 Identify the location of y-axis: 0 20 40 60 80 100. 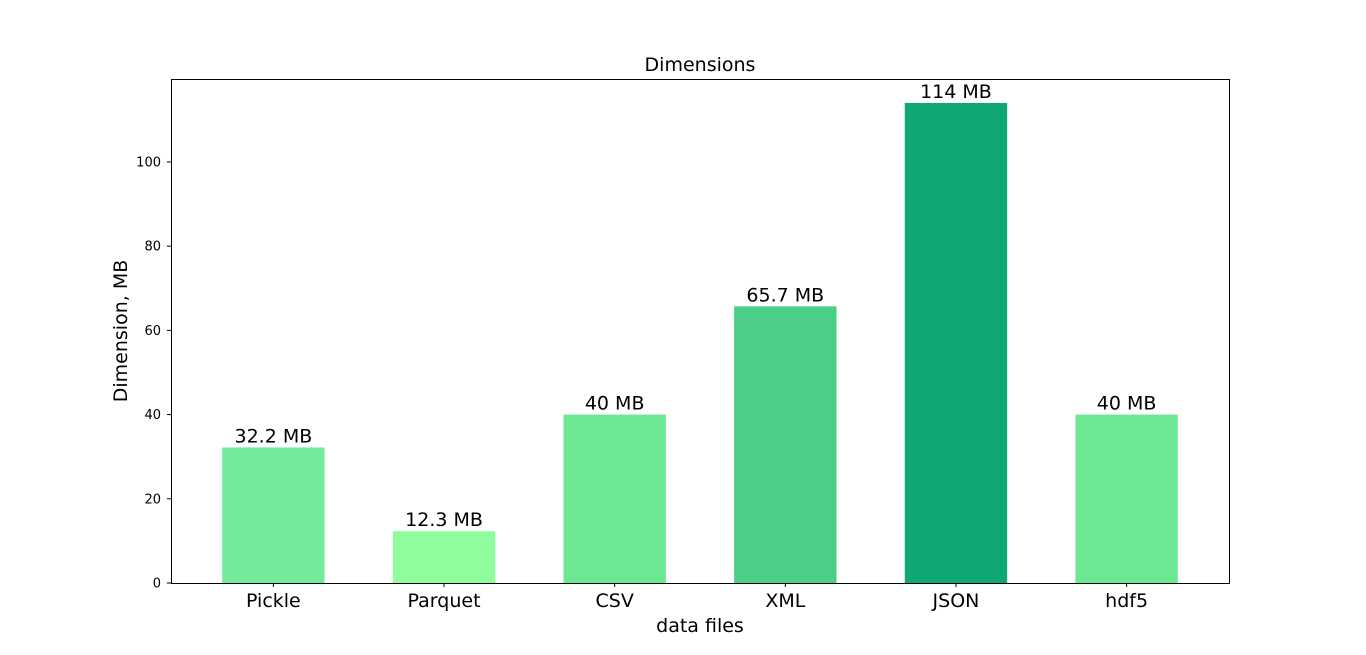
(153, 373).